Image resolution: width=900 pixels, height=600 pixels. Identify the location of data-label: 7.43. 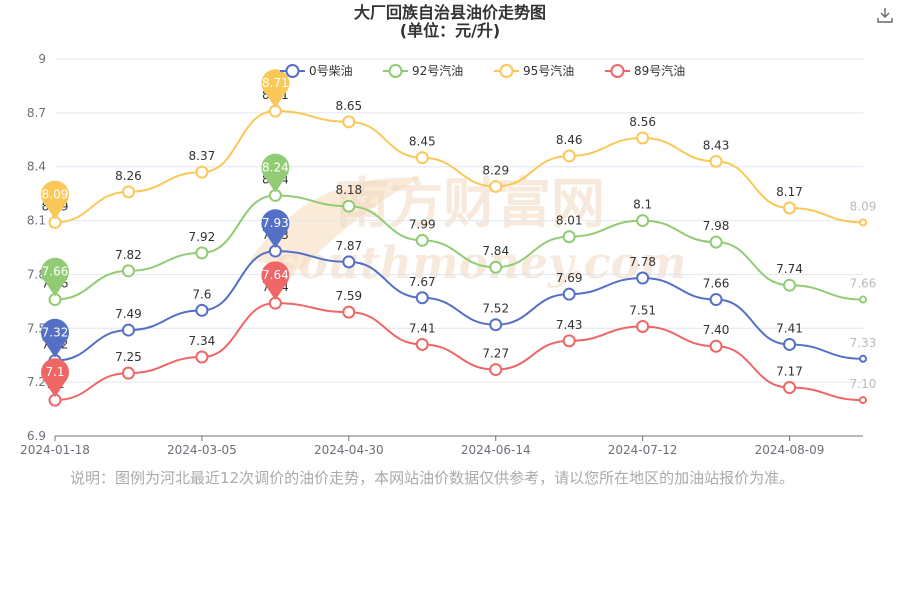
(569, 325).